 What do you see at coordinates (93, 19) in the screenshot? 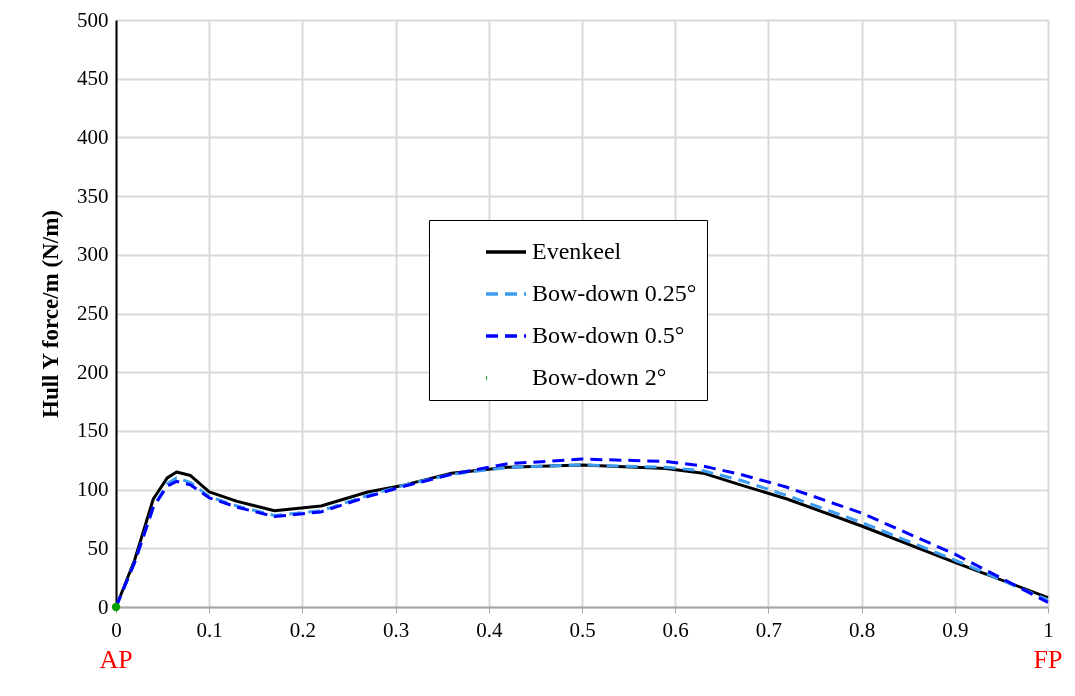
I see `y-tick-label: 500` at bounding box center [93, 19].